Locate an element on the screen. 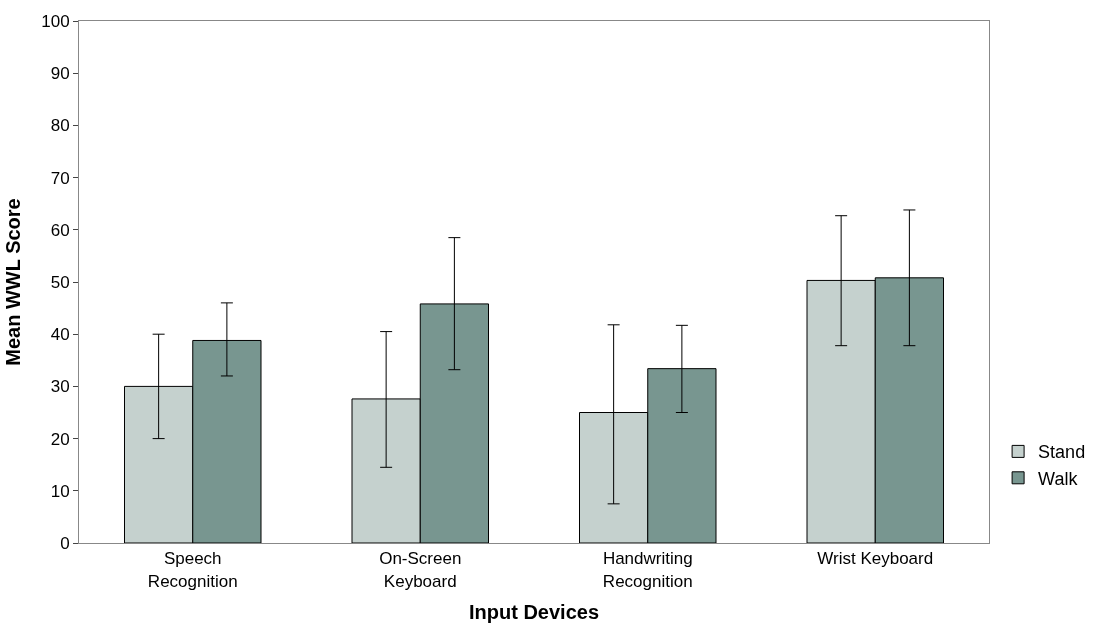 The image size is (1103, 632). y-tick-label: 0 is located at coordinates (65, 543).